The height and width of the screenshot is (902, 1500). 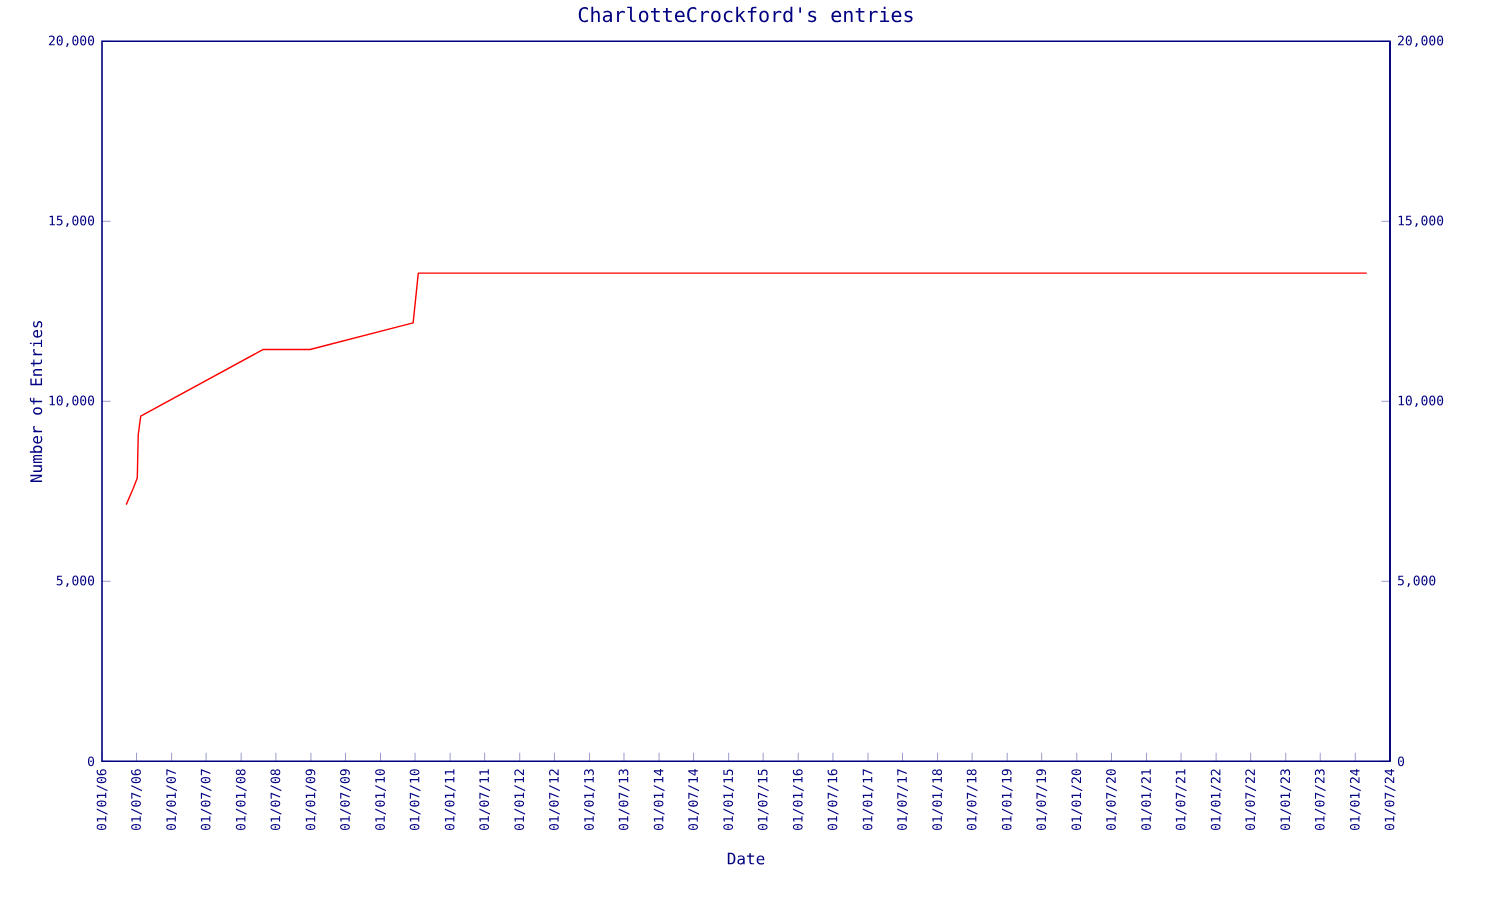 What do you see at coordinates (746, 859) in the screenshot?
I see `x-axis-title: Date` at bounding box center [746, 859].